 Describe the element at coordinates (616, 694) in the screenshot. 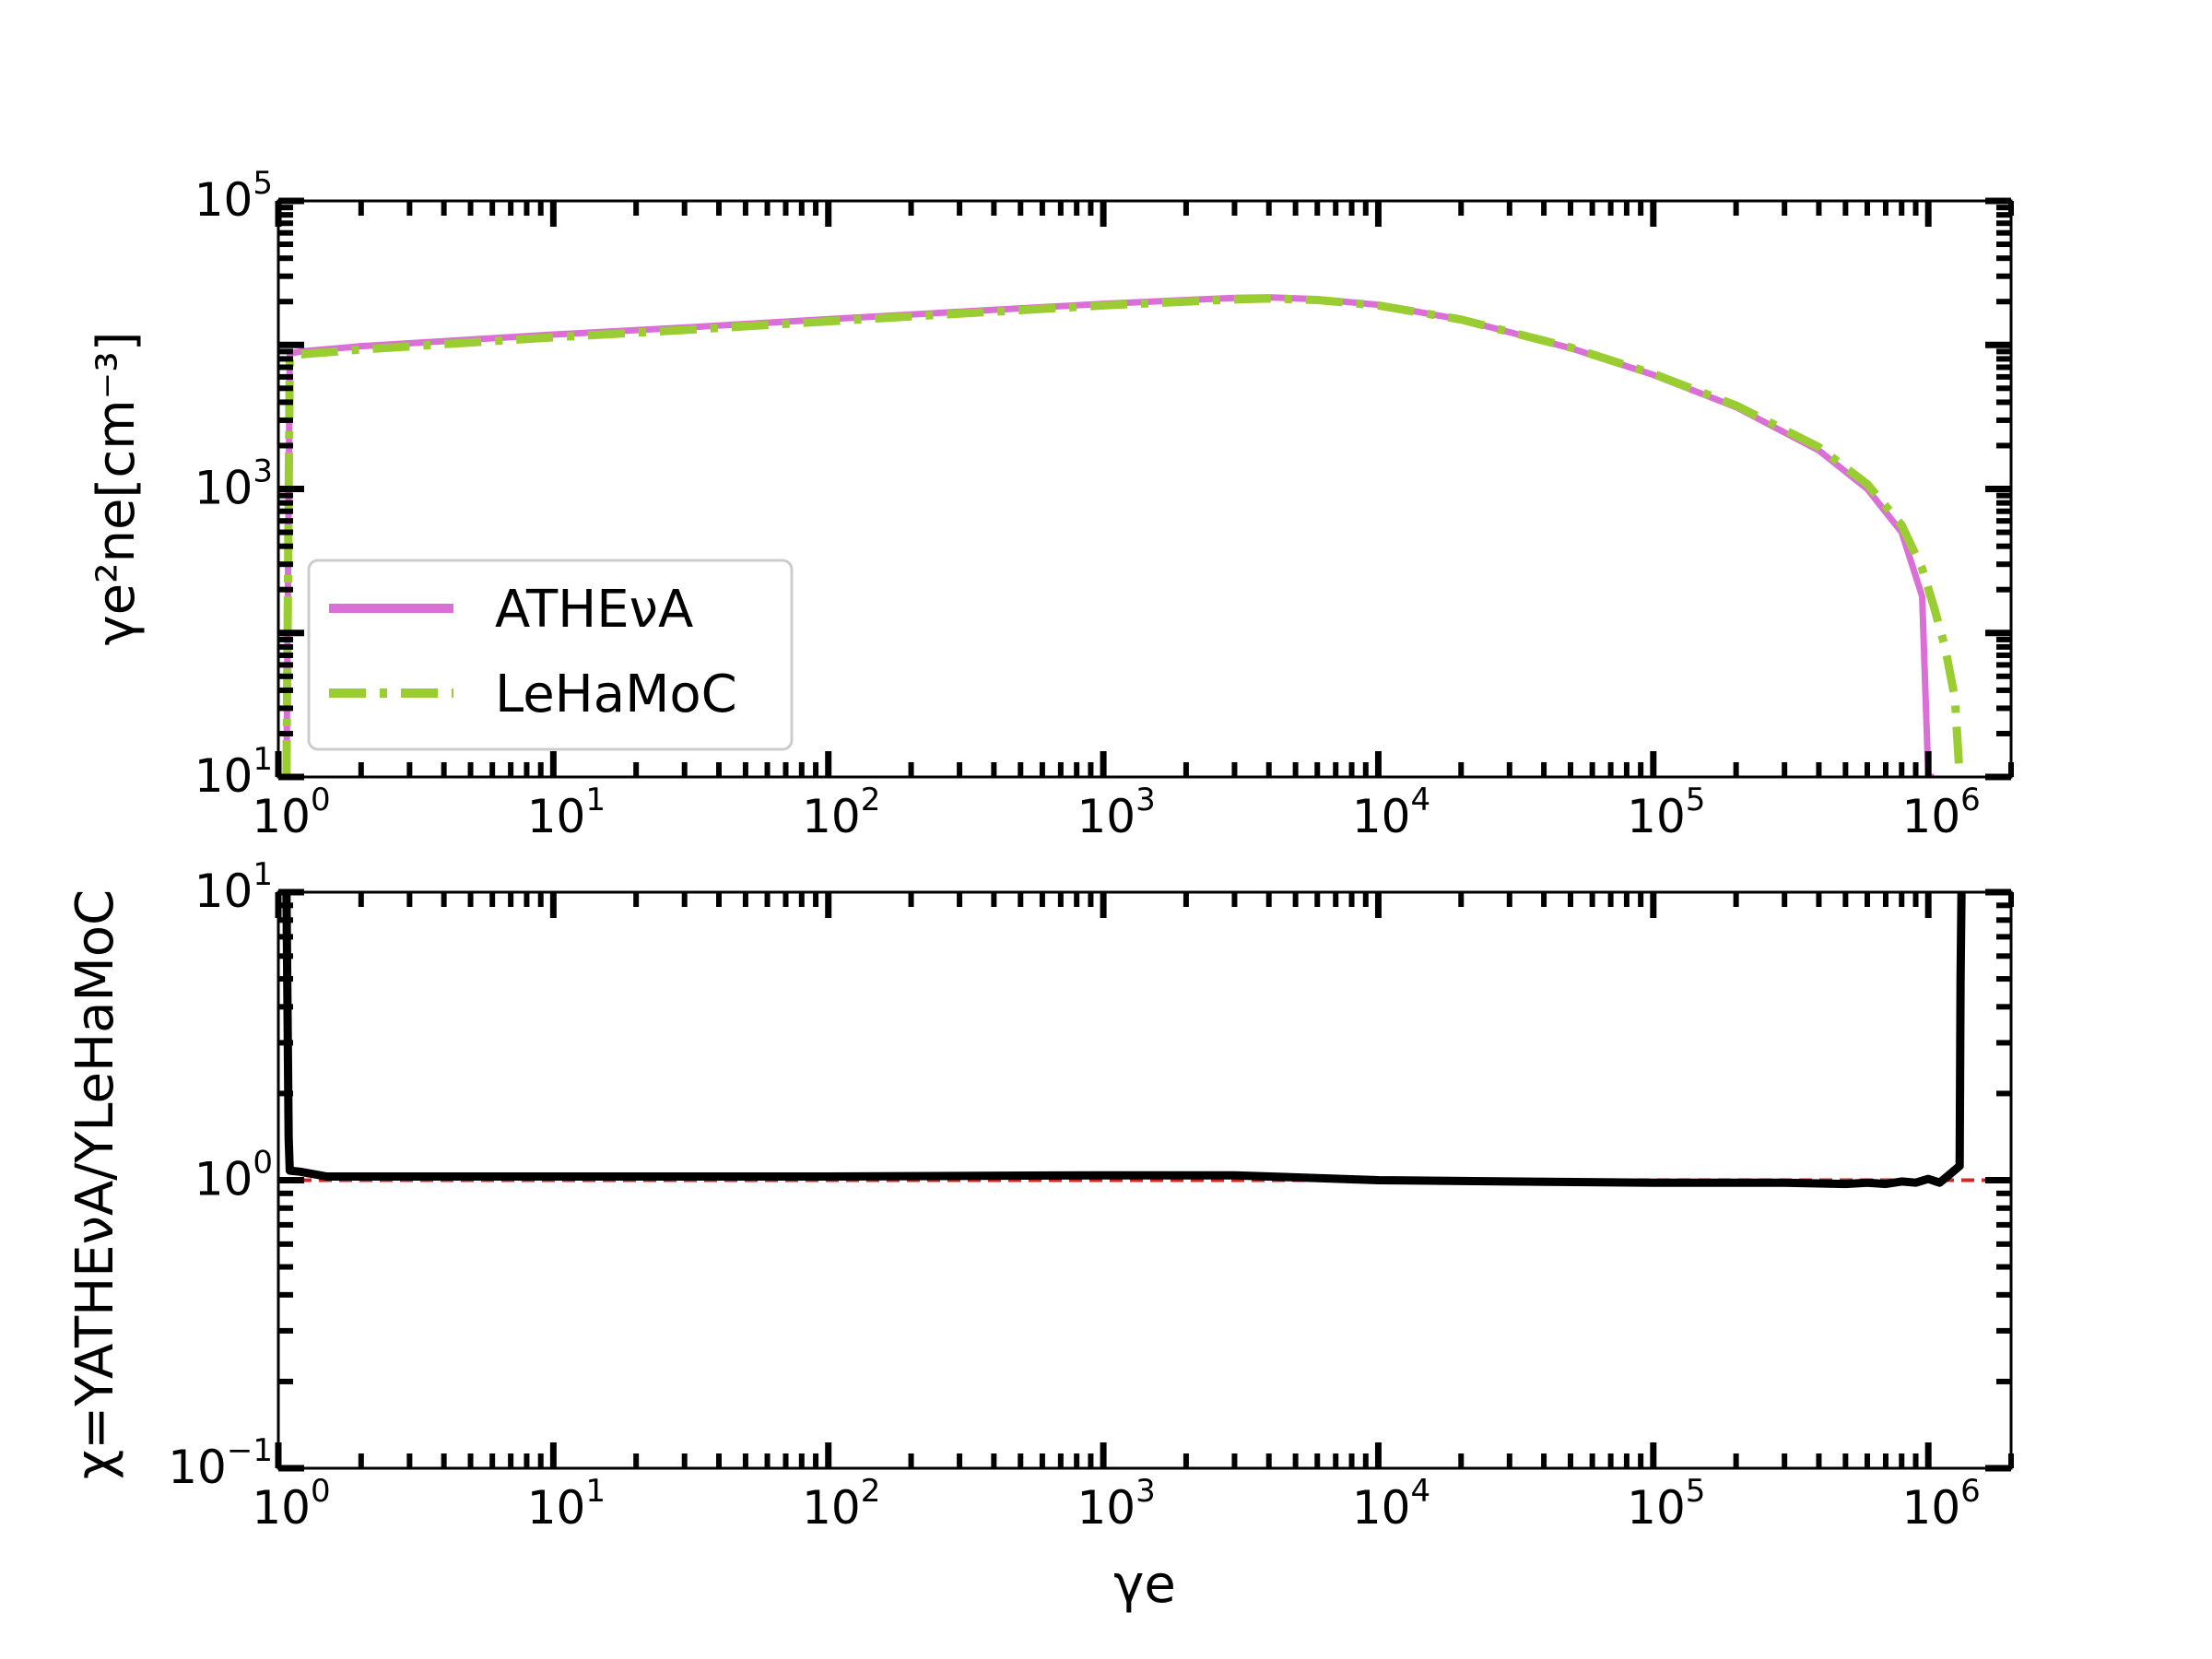

I see `legend-label-lehamoc: LeHaMoC` at that location.